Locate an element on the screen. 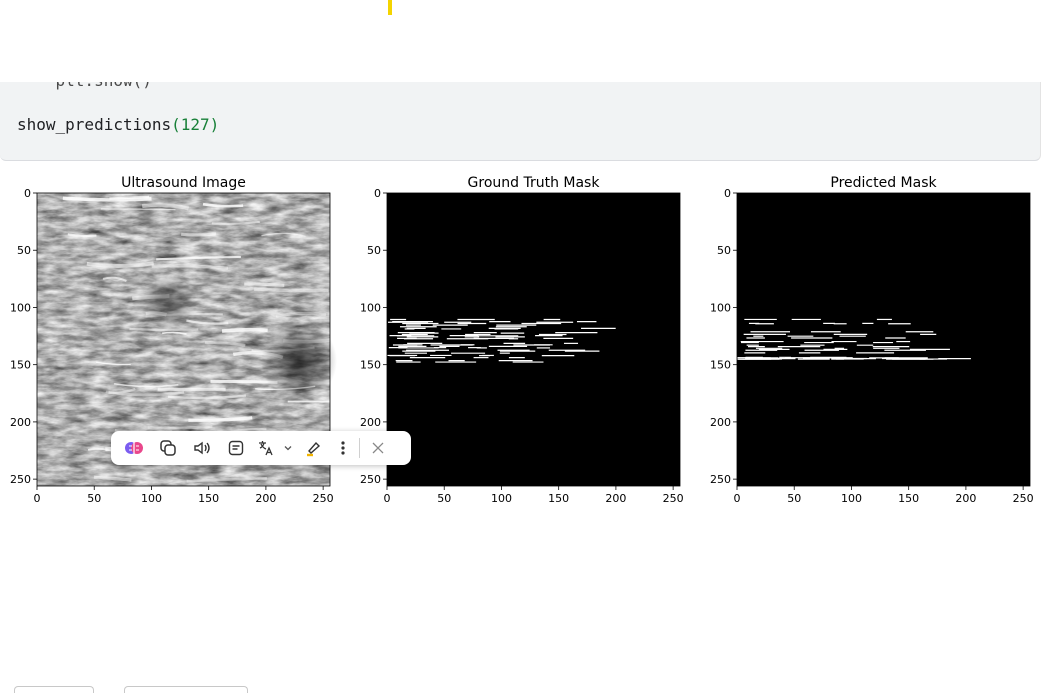 Image resolution: width=1042 pixels, height=693 pixels. code-line-call: show_predictions(127) is located at coordinates (118, 124).